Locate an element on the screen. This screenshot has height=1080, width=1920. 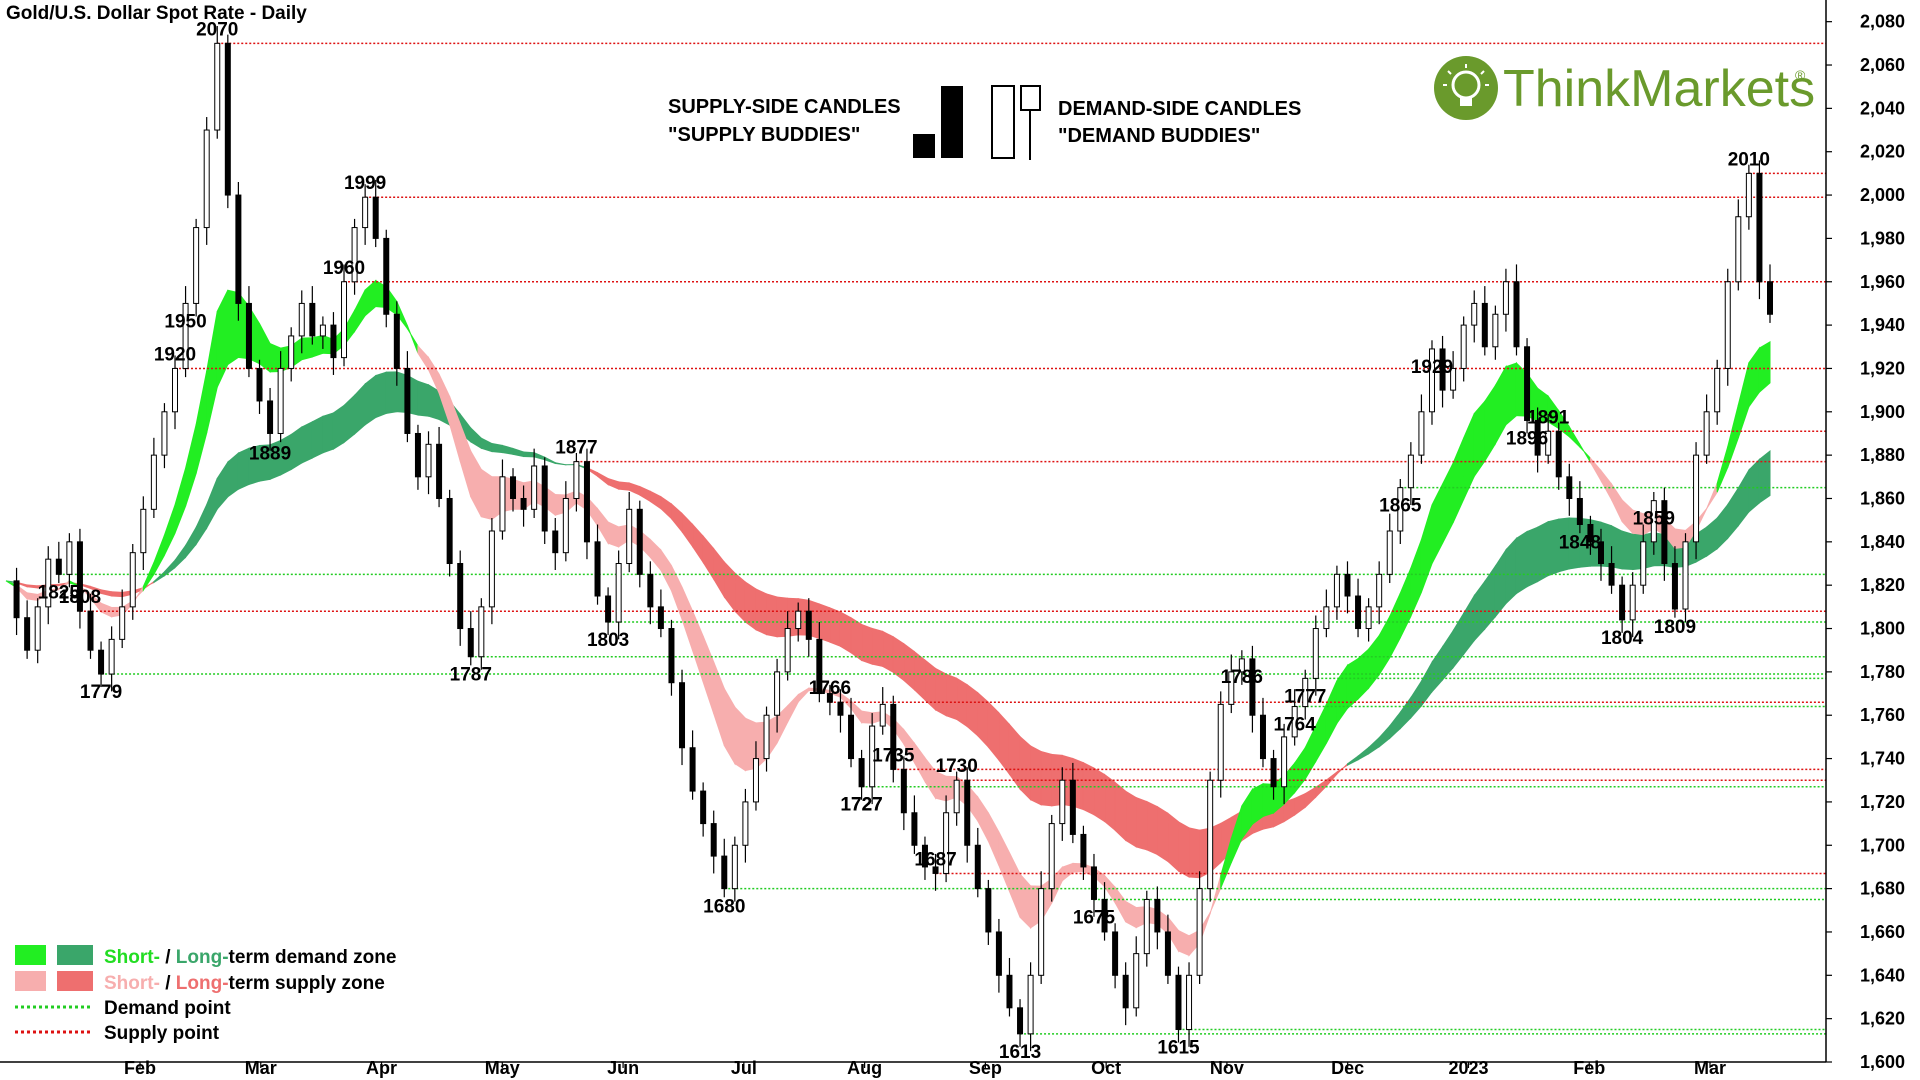
price-annotation: 1950 is located at coordinates (185, 321).